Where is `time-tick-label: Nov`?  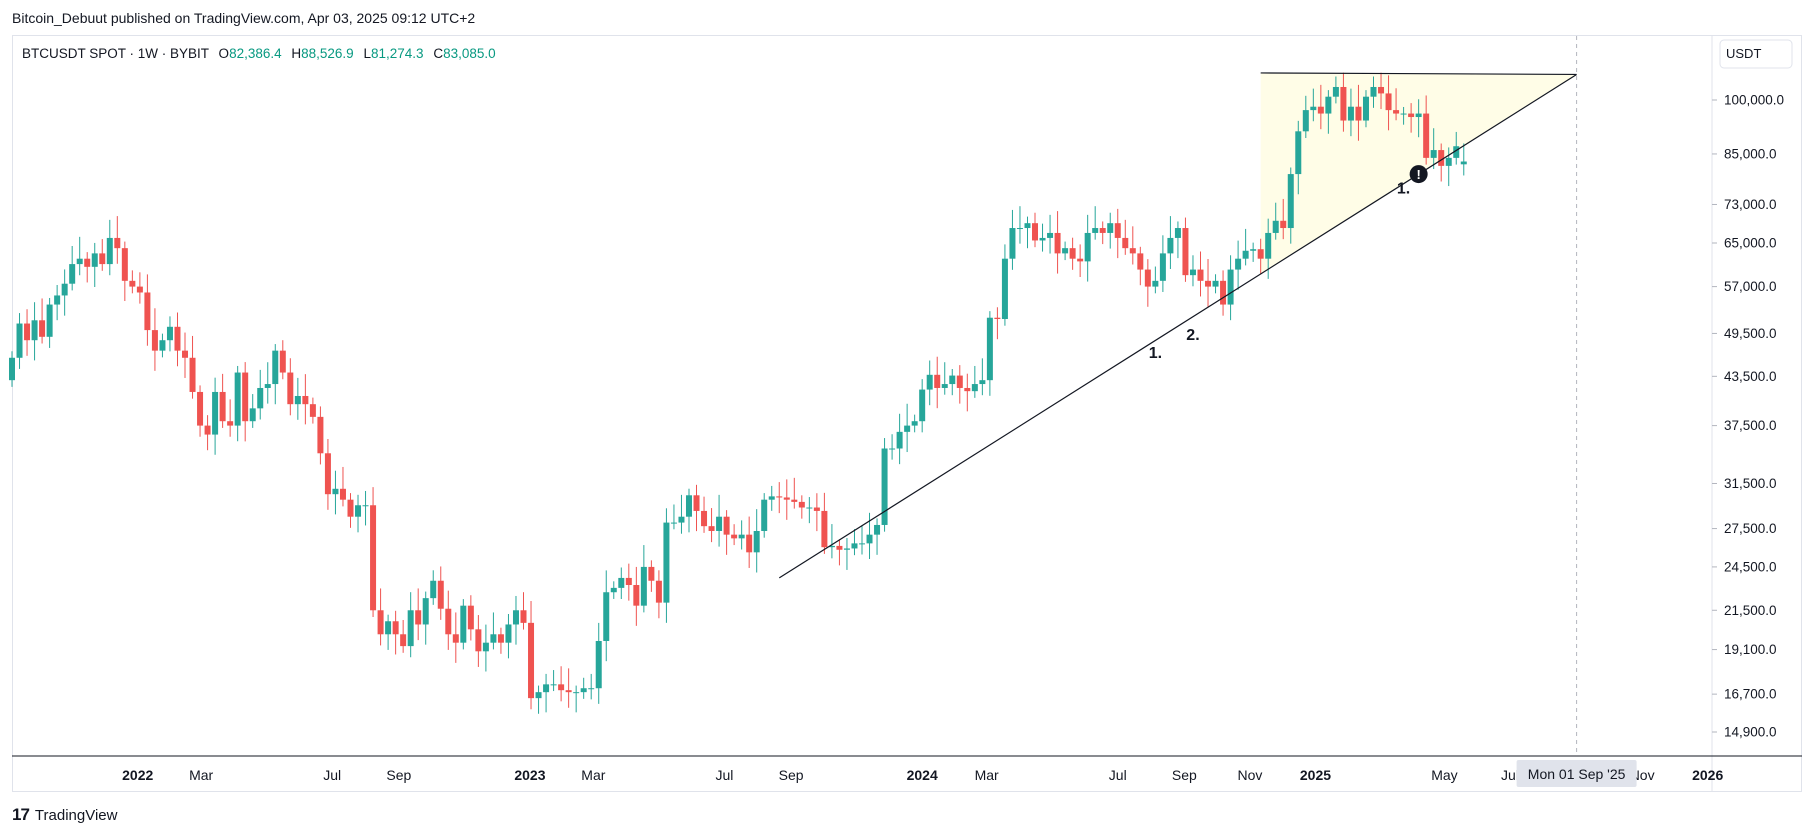 time-tick-label: Nov is located at coordinates (1249, 775).